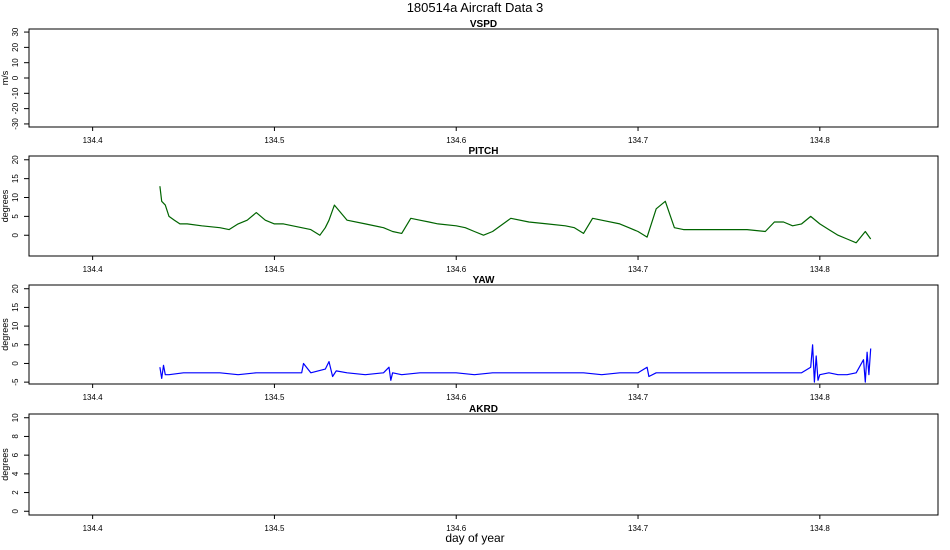 The height and width of the screenshot is (550, 950). What do you see at coordinates (15, 288) in the screenshot?
I see `yaw-y-tick-label: 20` at bounding box center [15, 288].